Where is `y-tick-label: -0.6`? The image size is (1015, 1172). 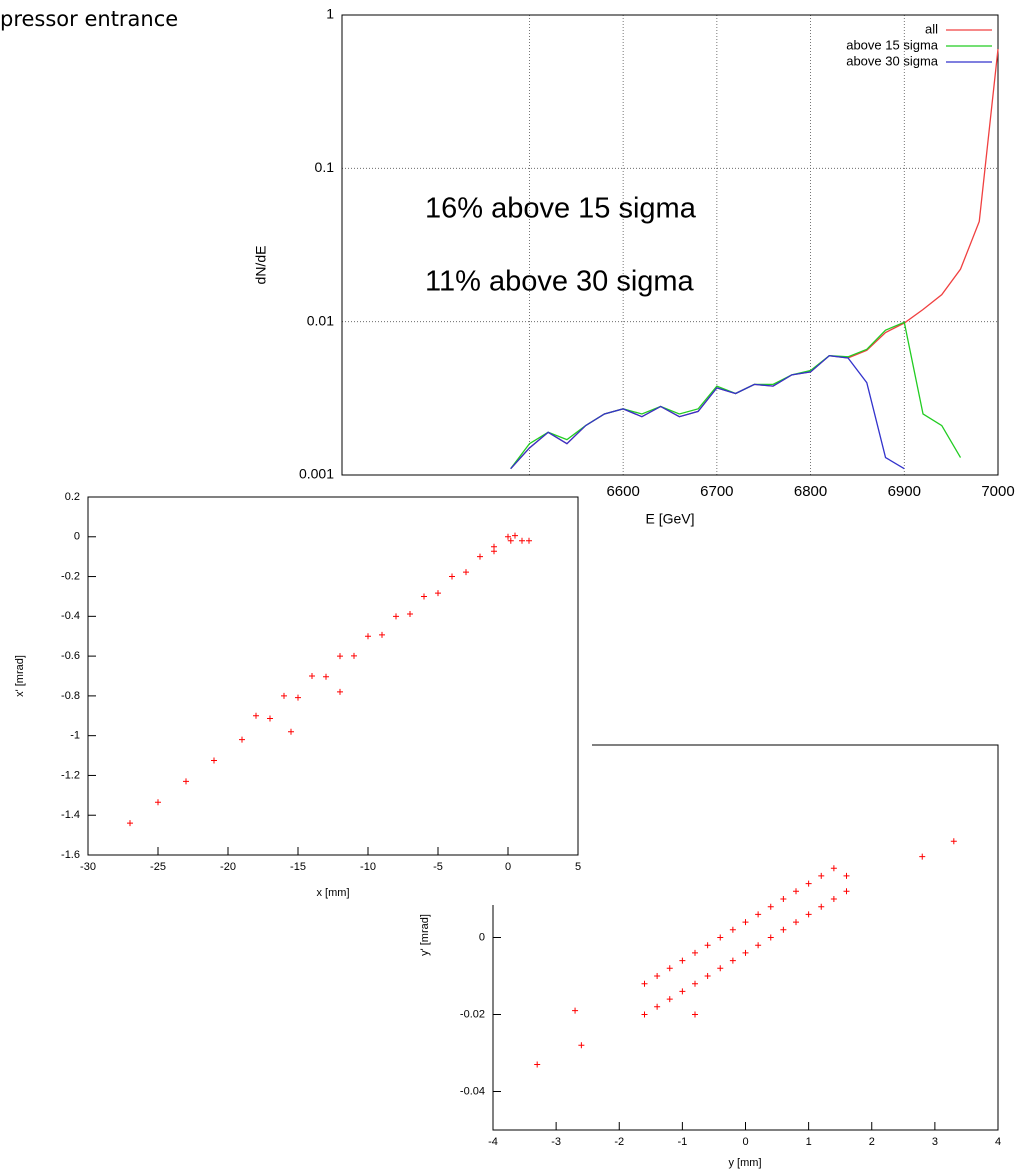 y-tick-label: -0.6 is located at coordinates (70, 656).